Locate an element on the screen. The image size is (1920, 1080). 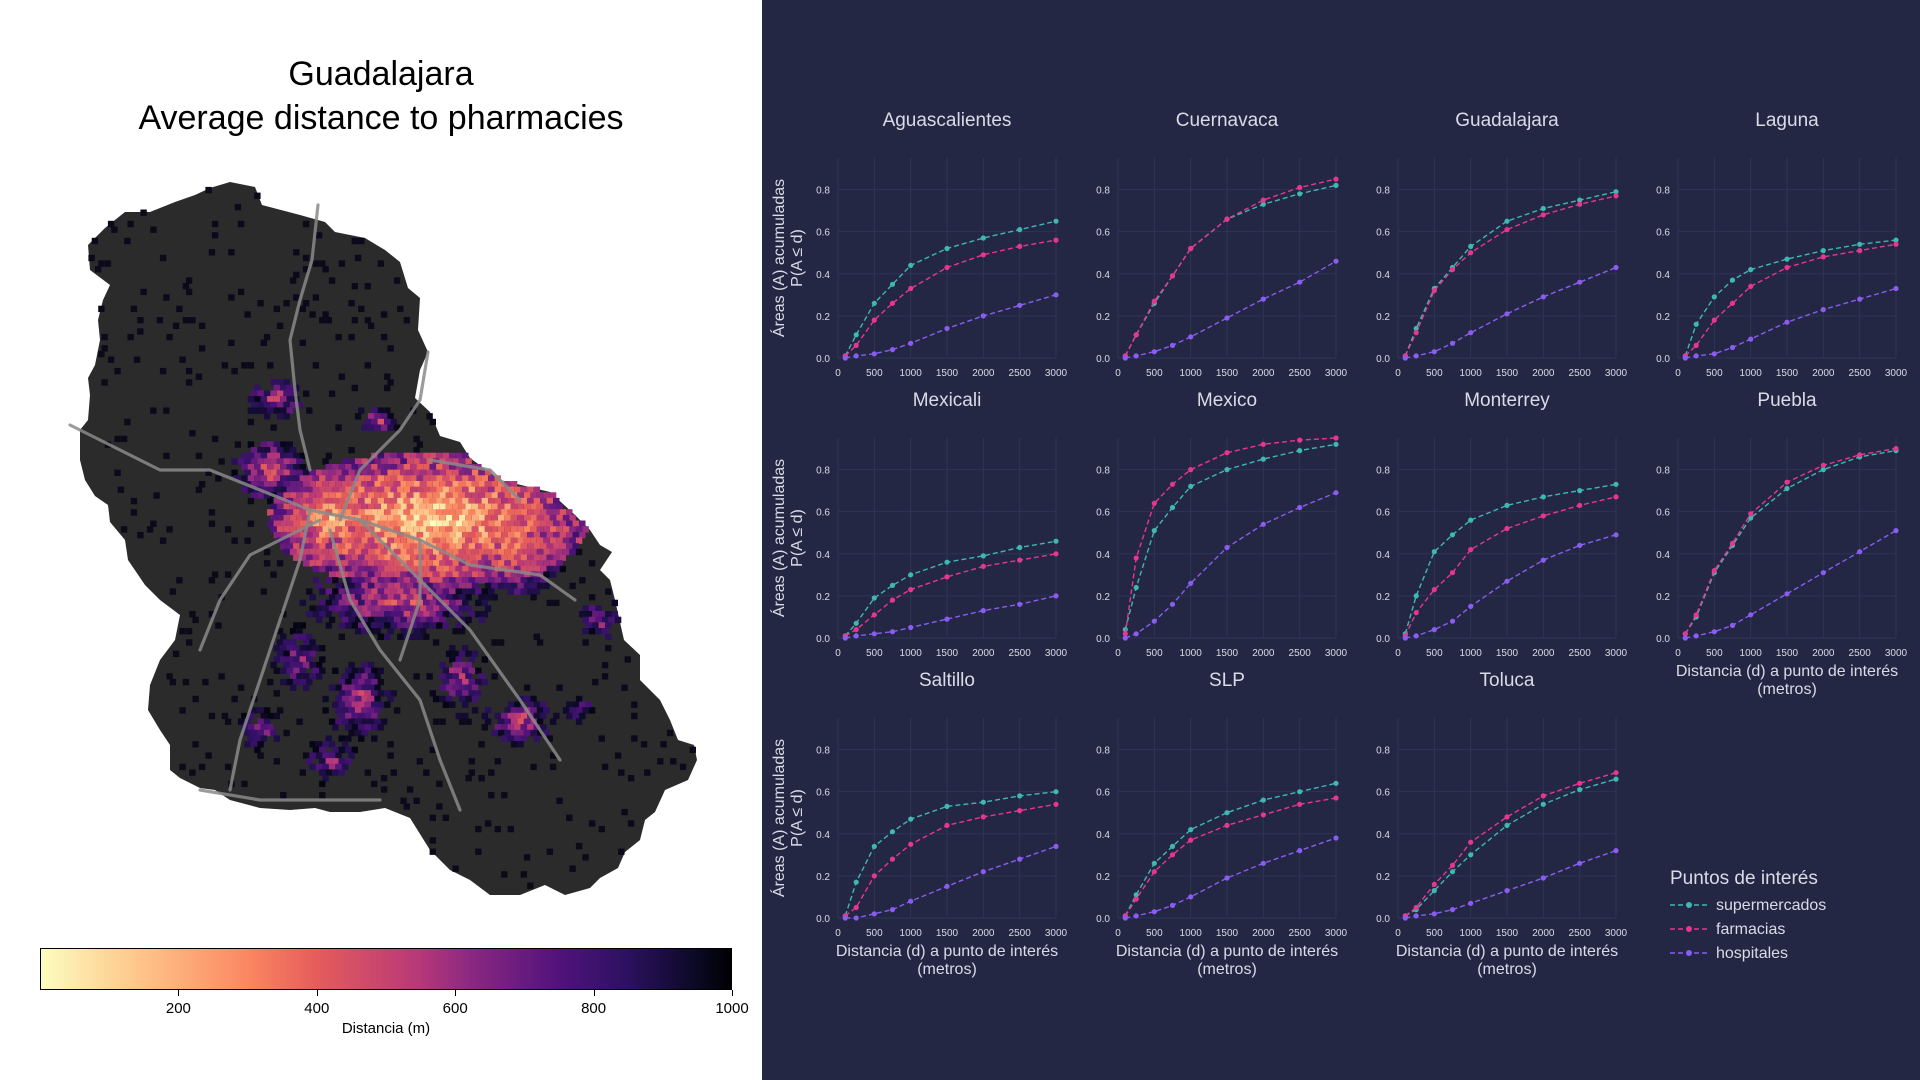
road-line is located at coordinates (410, 600).